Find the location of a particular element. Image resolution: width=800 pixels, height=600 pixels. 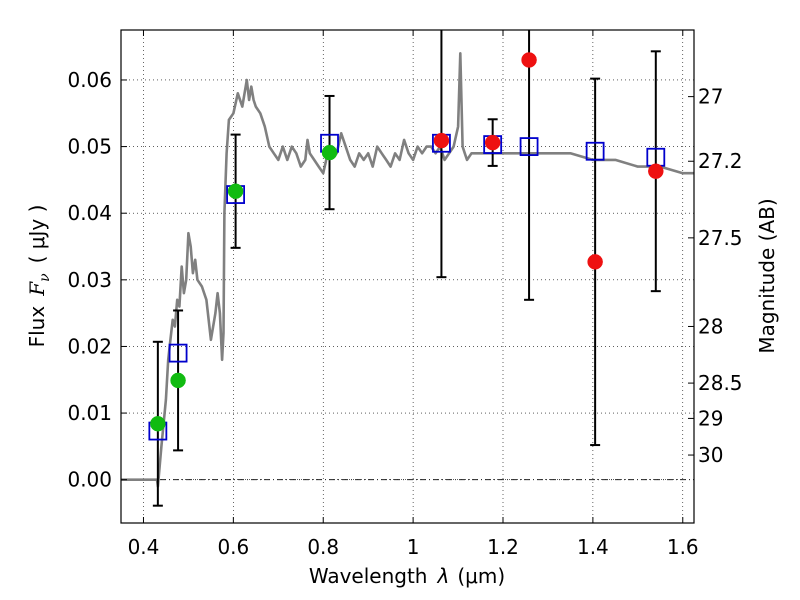

right-tick-label: 30 is located at coordinates (710, 455).